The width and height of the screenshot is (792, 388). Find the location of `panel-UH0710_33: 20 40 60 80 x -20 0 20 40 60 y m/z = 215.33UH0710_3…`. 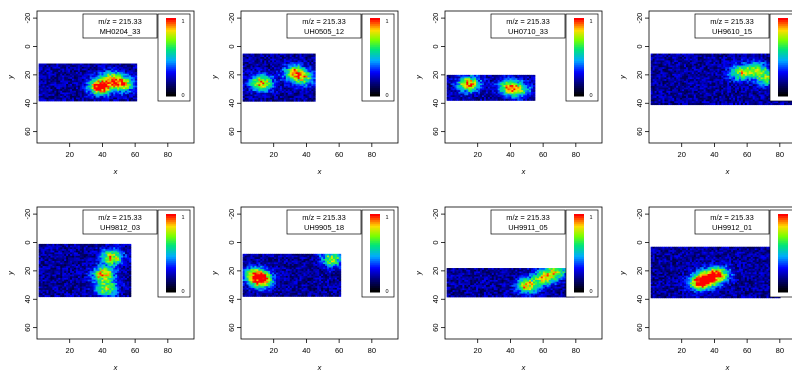

panel-UH0710_33: 20 40 60 80 x -20 0 20 40 60 y m/z = 215.33UH0710_3… is located at coordinates (508, 93).